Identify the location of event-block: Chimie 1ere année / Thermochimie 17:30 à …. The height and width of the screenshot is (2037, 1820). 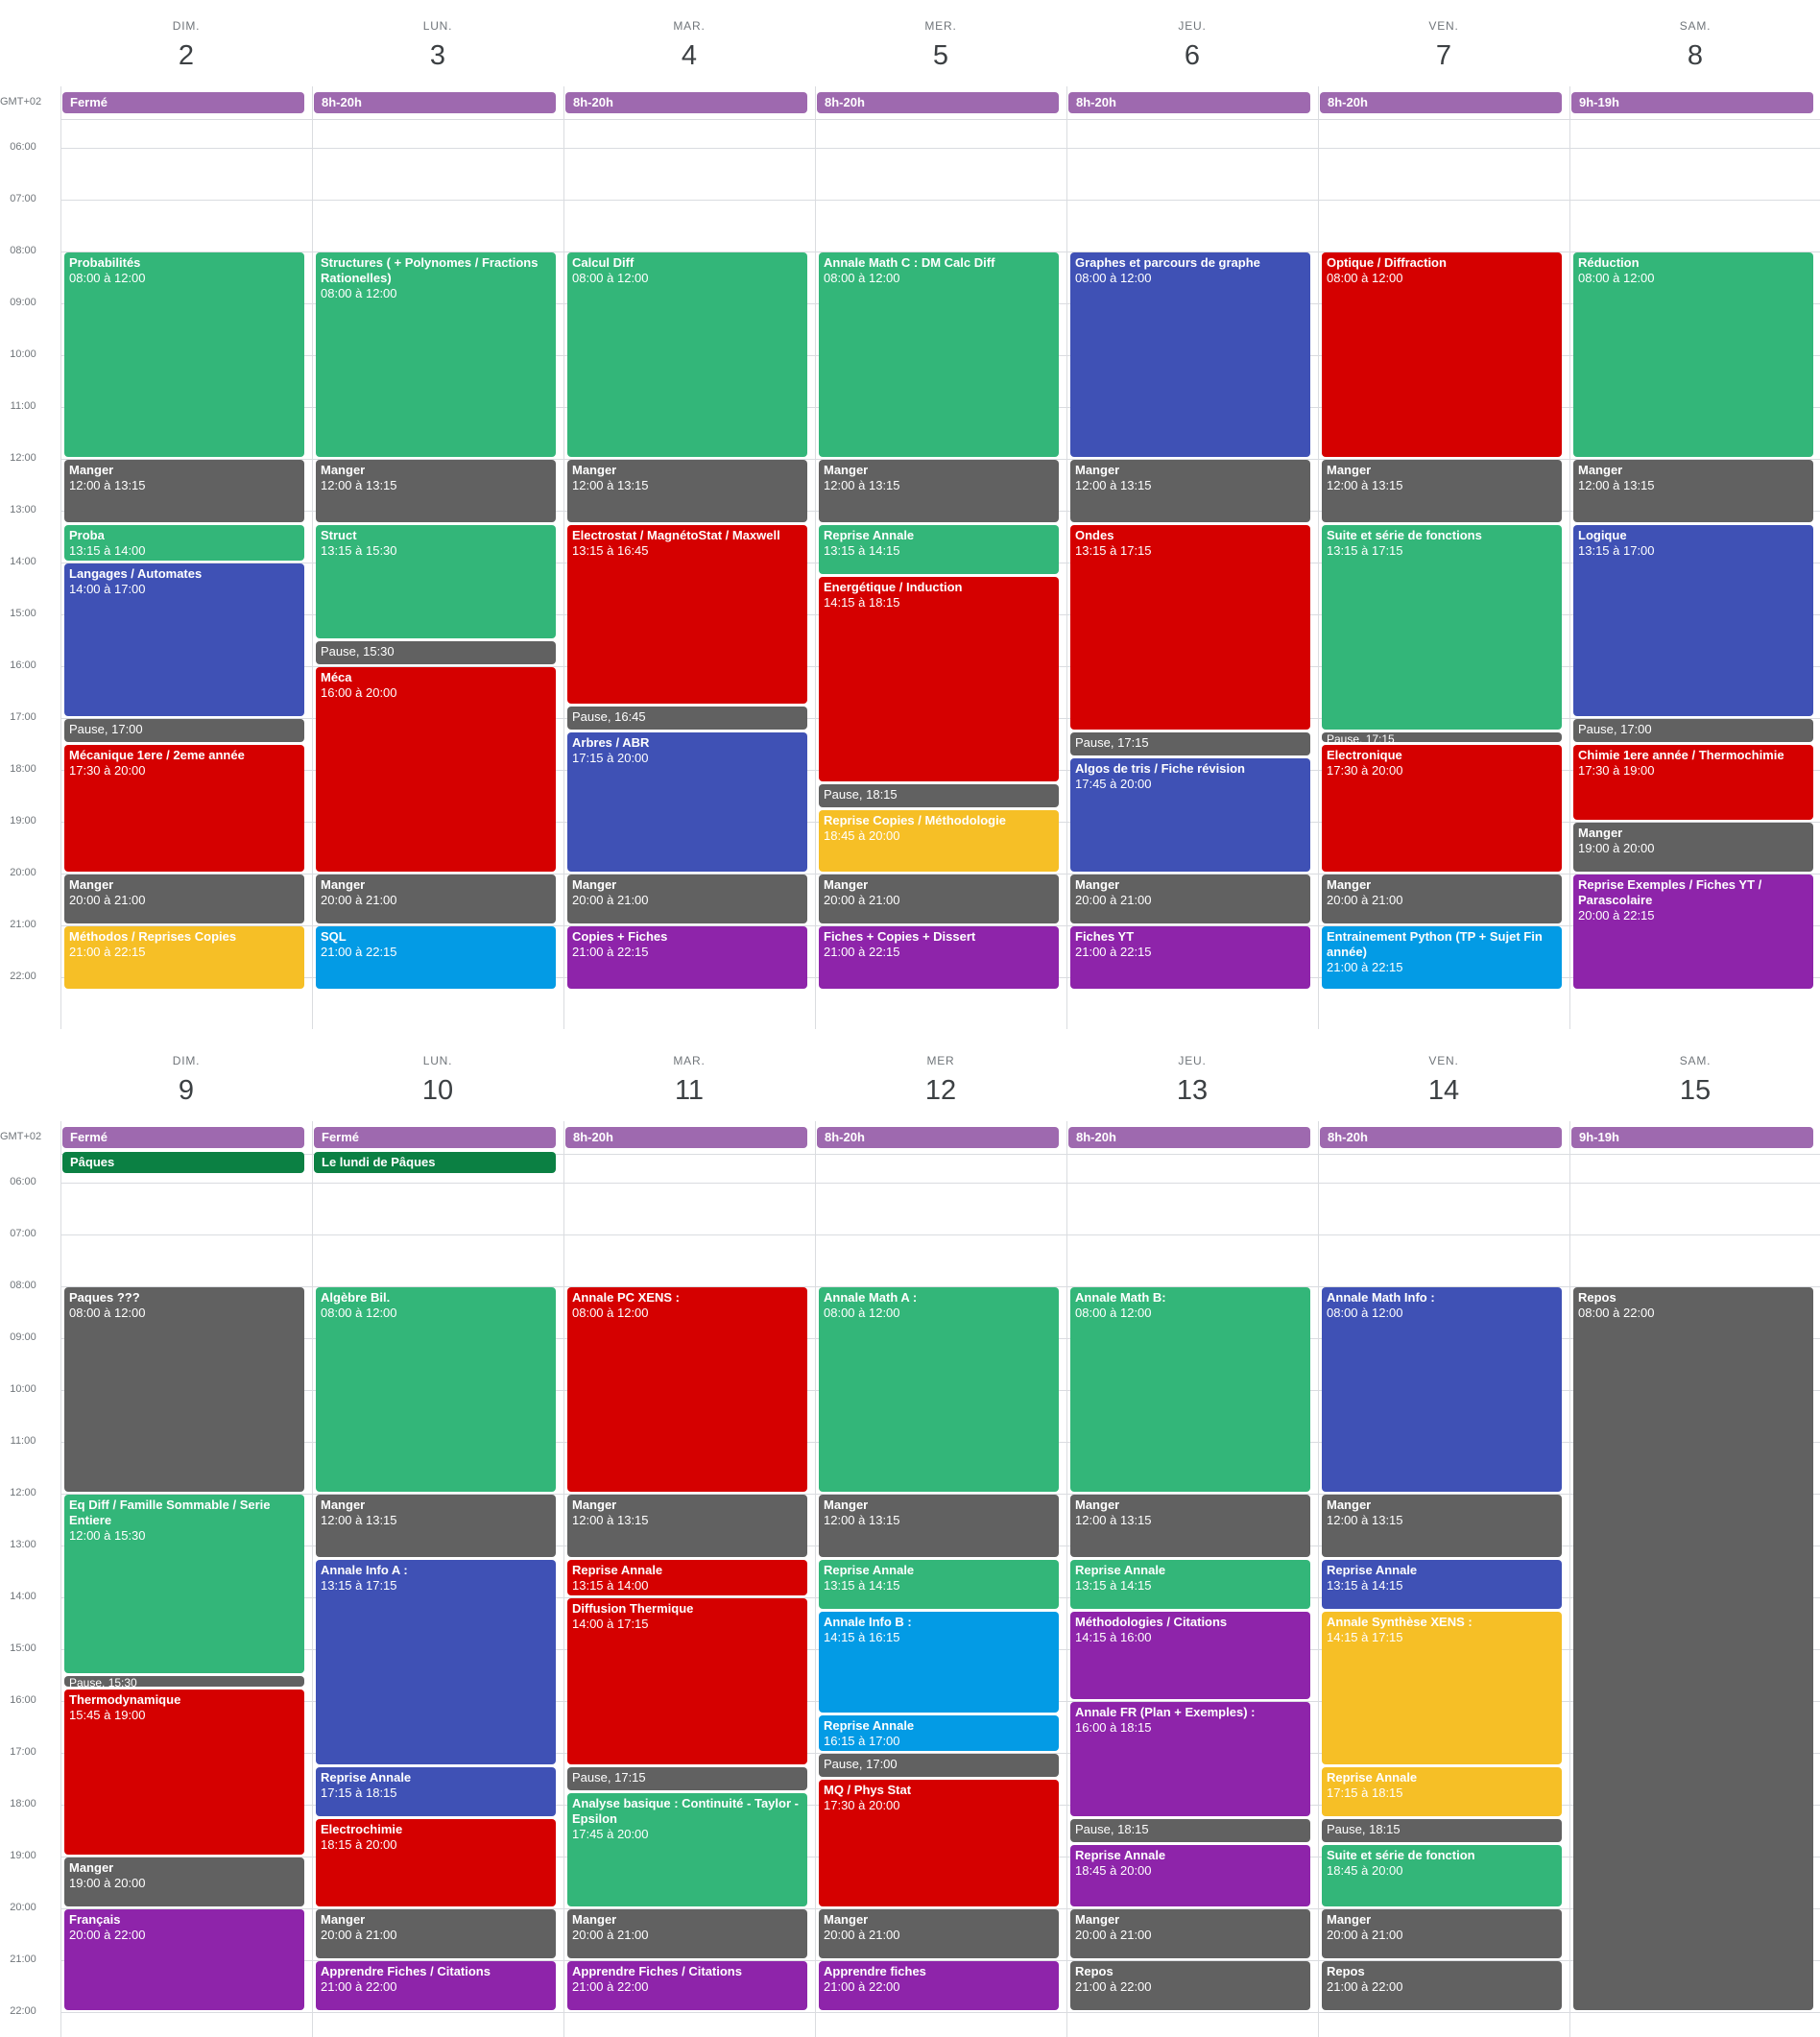
(1693, 783).